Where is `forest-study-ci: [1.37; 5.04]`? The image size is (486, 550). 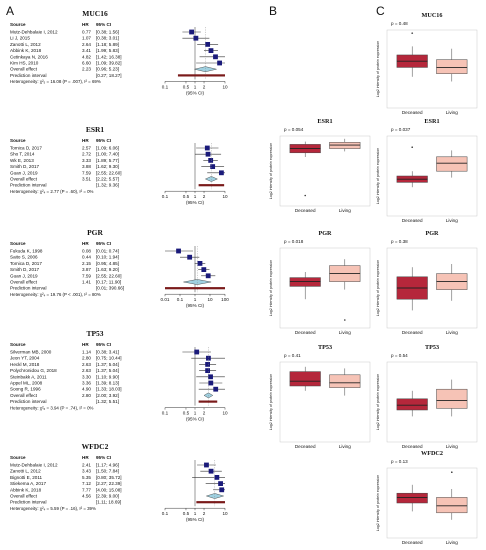 forest-study-ci: [1.37; 5.04] is located at coordinates (107, 364).